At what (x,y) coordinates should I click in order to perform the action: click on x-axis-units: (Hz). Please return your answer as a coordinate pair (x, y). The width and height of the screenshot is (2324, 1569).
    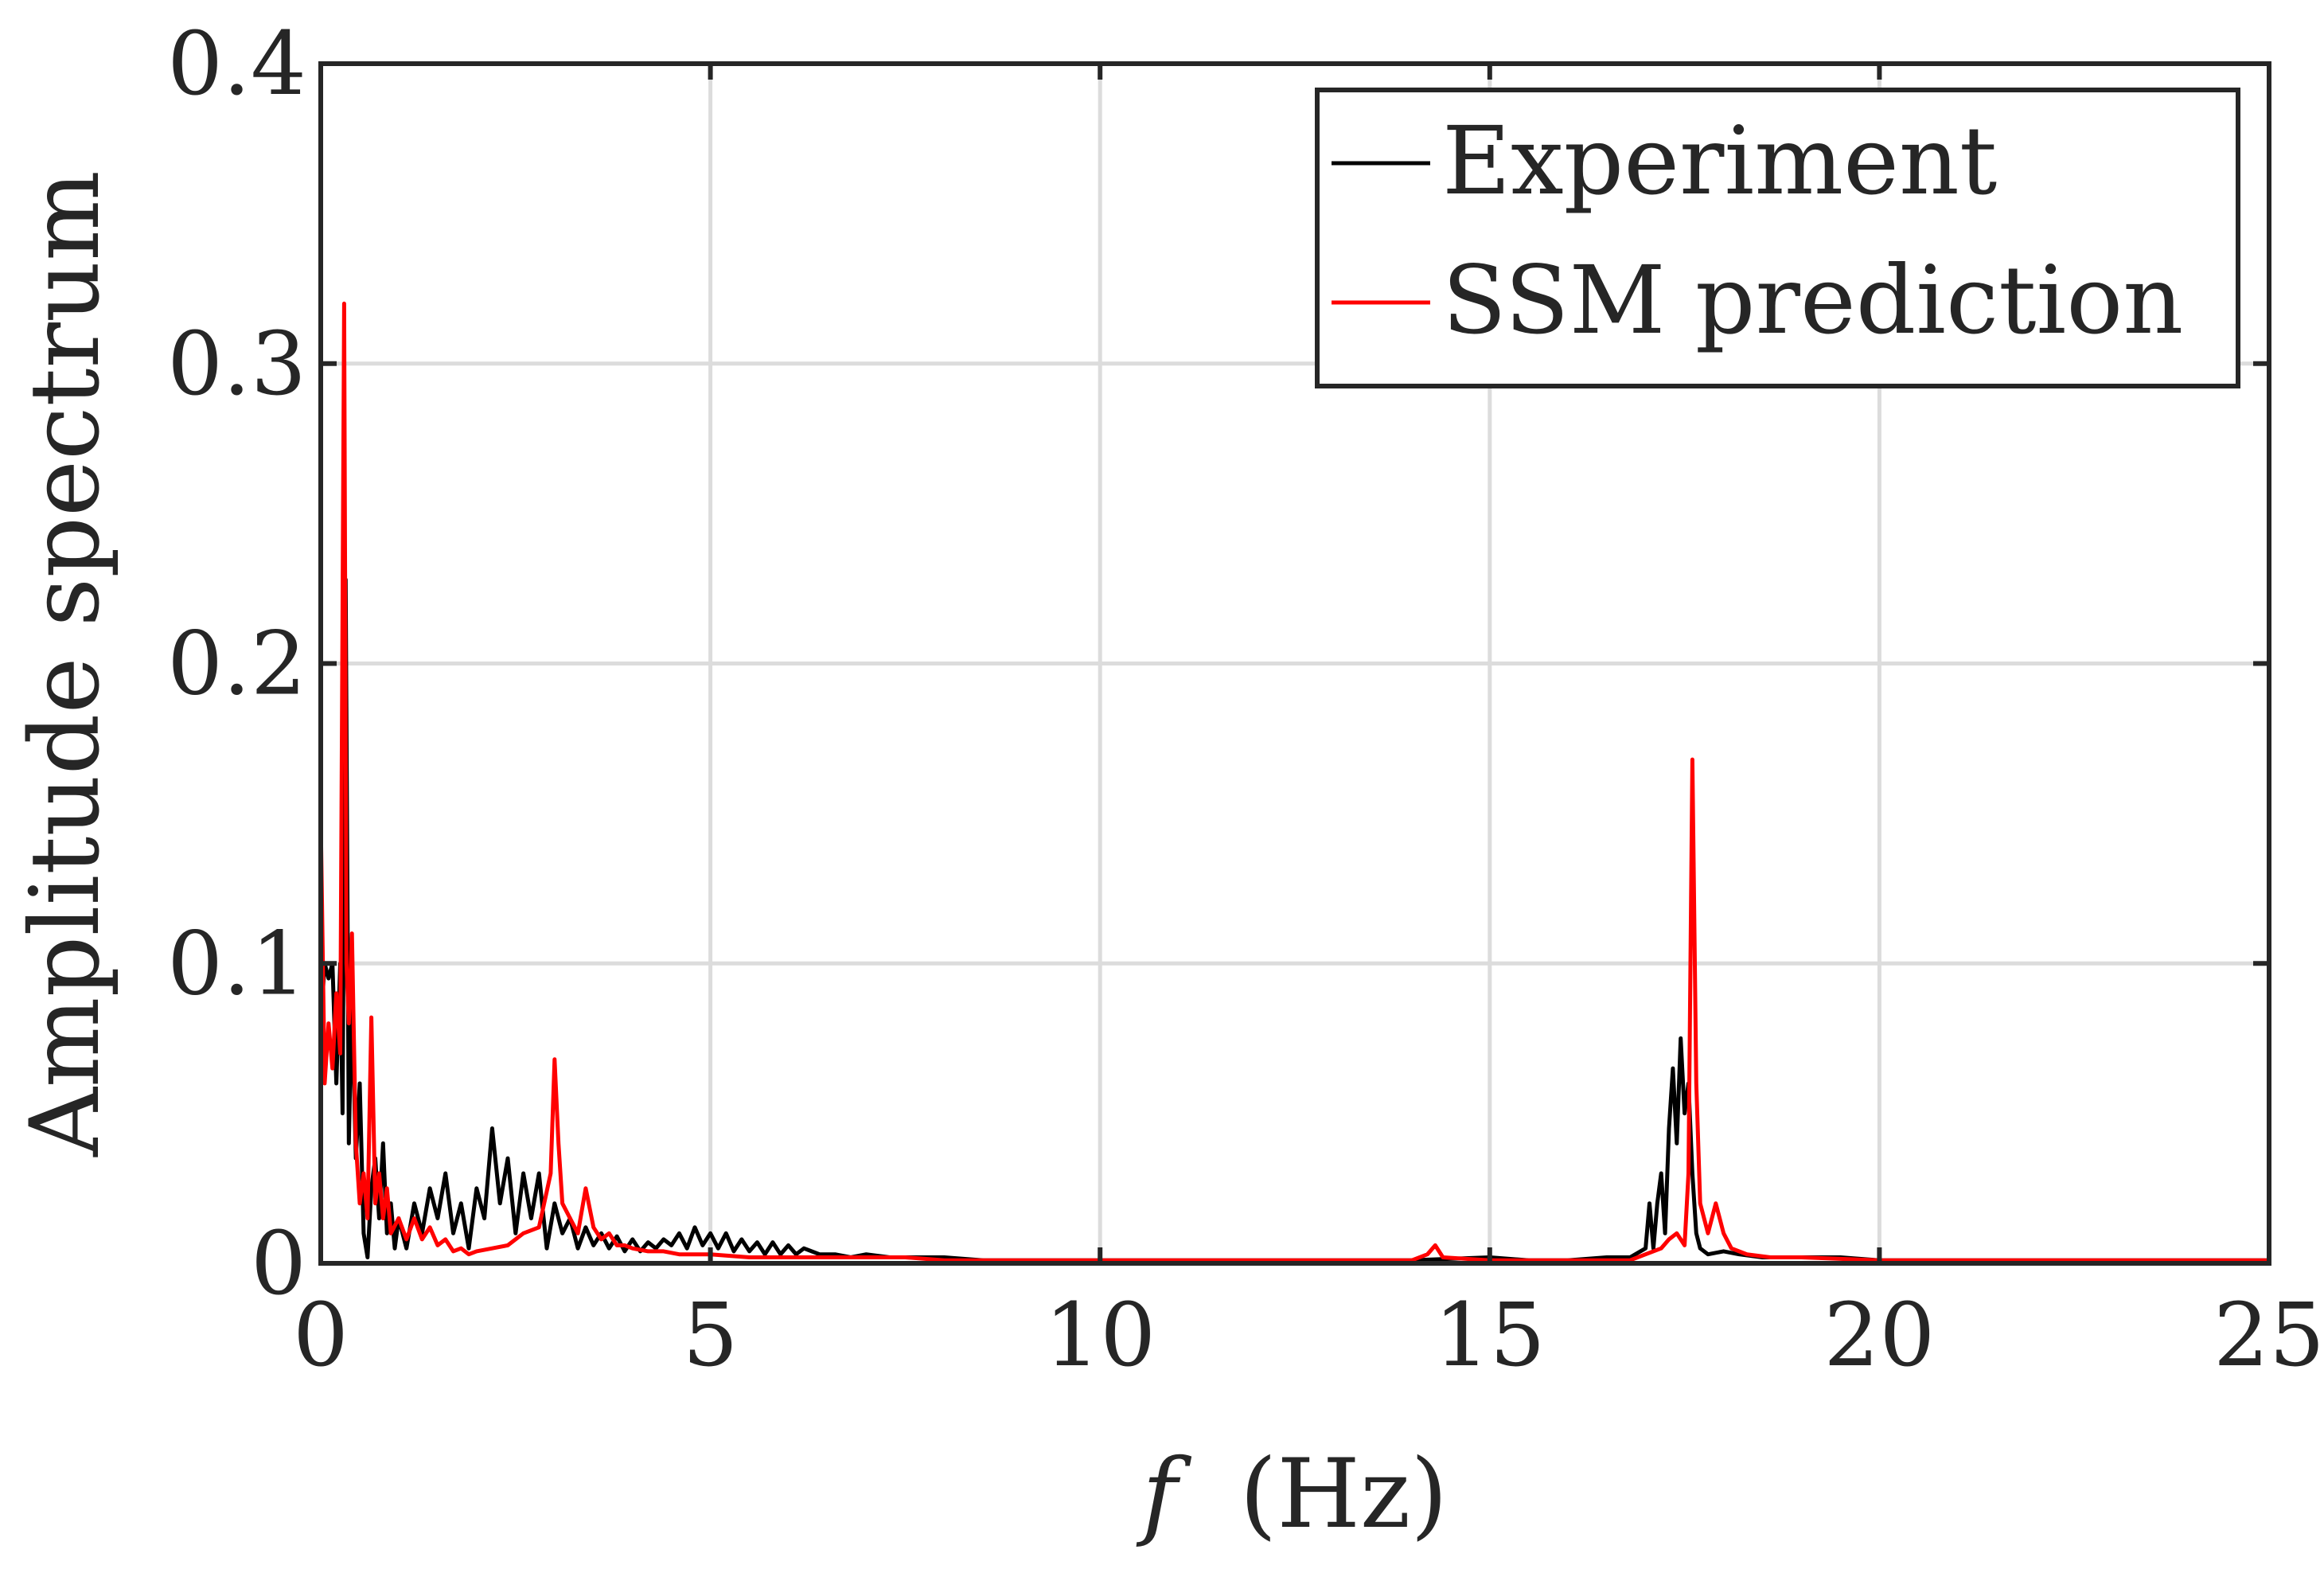
    Looking at the image, I should click on (1344, 1494).